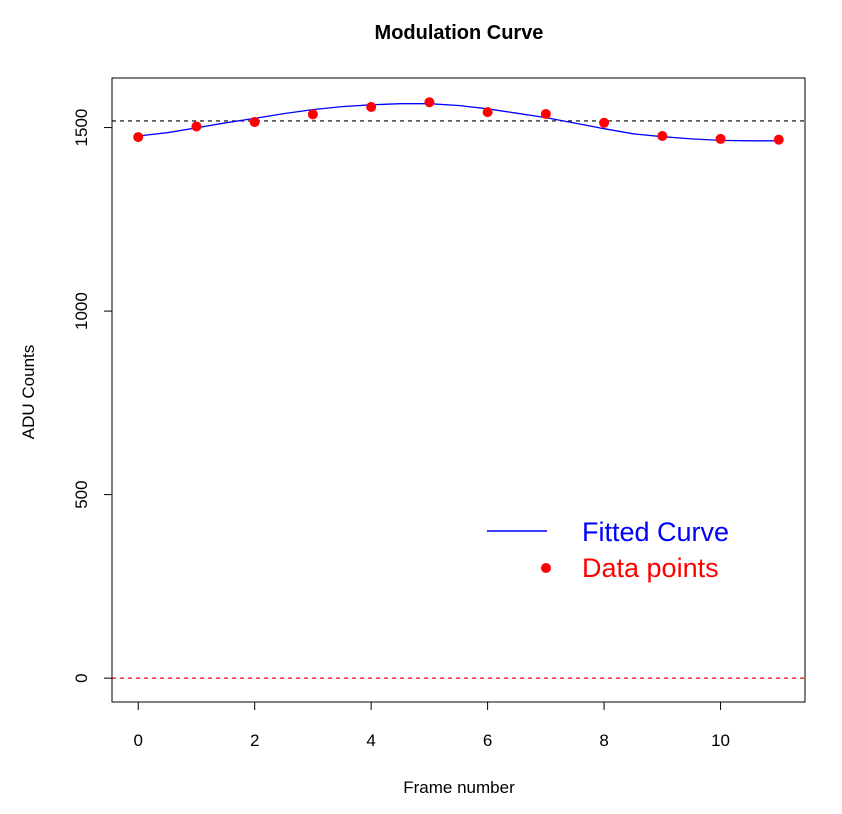 The image size is (842, 814). Describe the element at coordinates (459, 33) in the screenshot. I see `chart-title: Modulation Curve` at that location.